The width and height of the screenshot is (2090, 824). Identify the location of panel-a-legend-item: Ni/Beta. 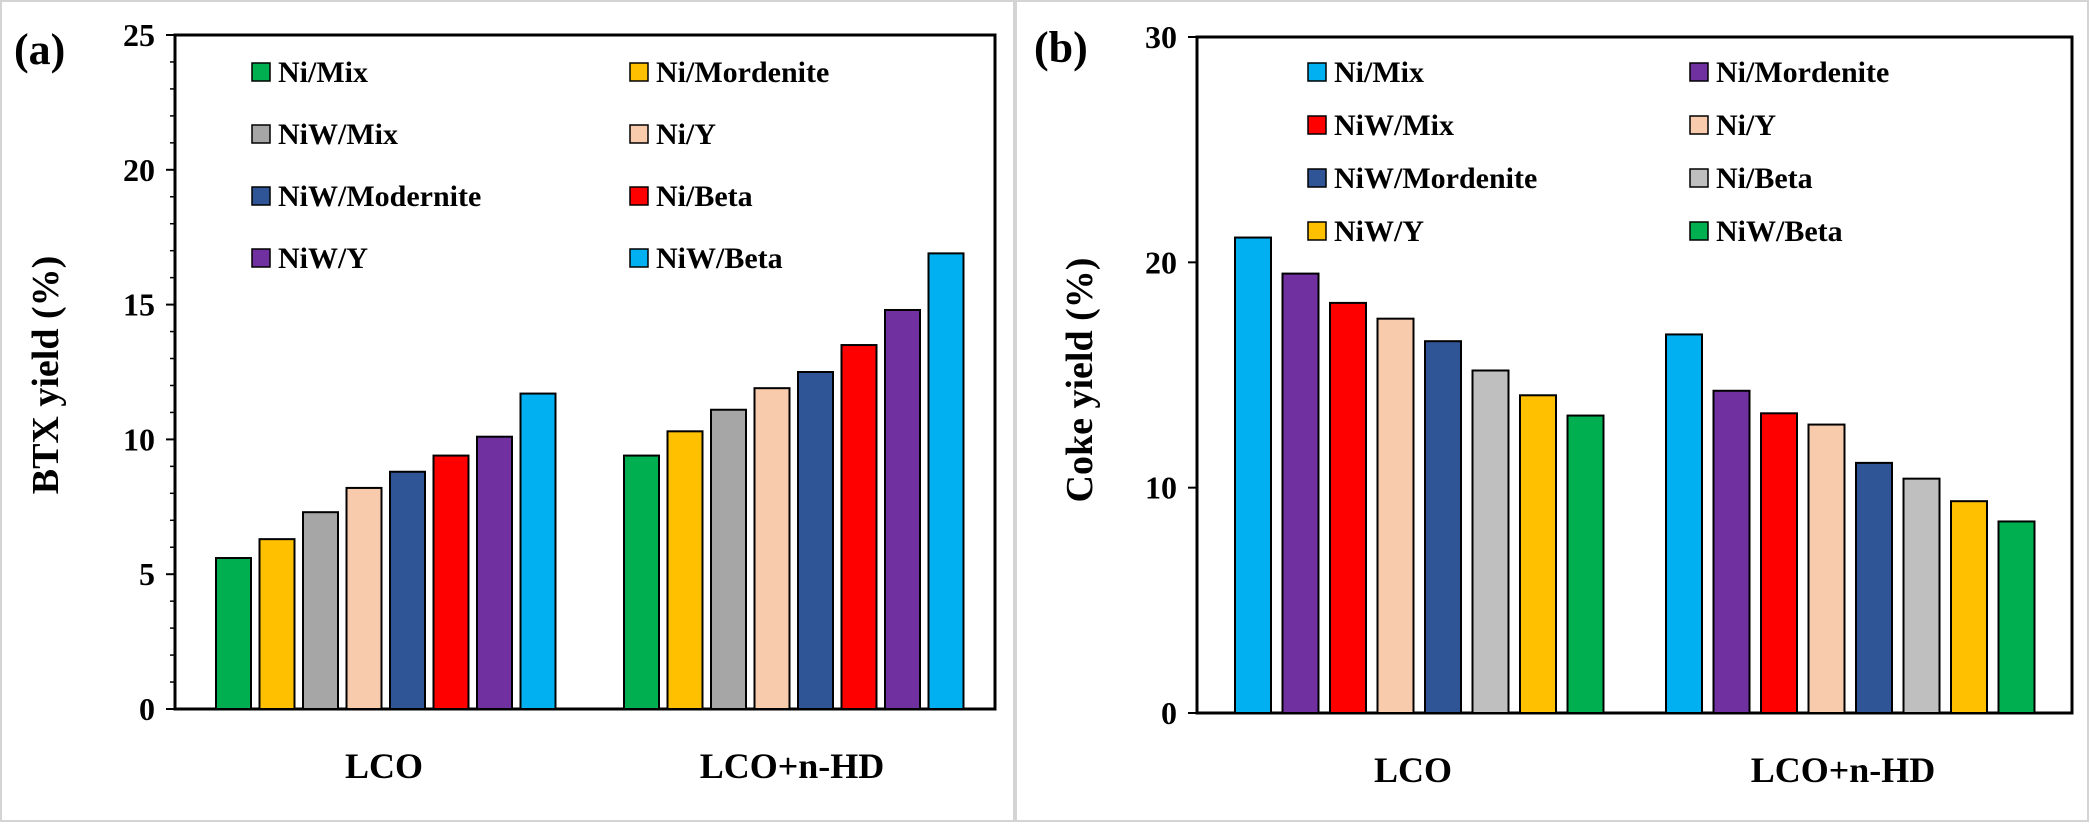
(691, 196).